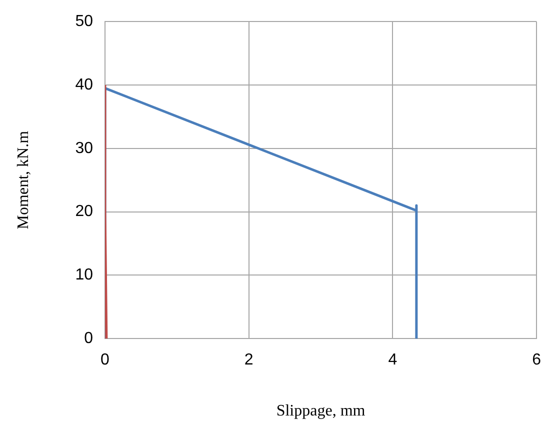 The width and height of the screenshot is (553, 435). Describe the element at coordinates (84, 21) in the screenshot. I see `y-tick-label: 50` at that location.